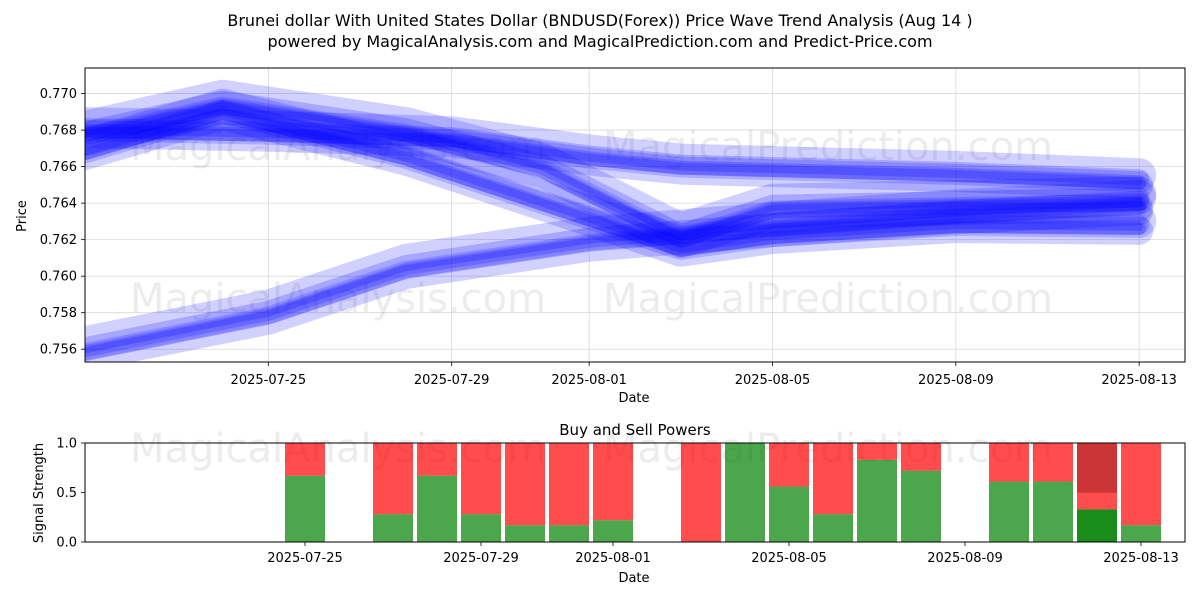  I want to click on price-xtick-label: 2025-08-01, so click(589, 380).